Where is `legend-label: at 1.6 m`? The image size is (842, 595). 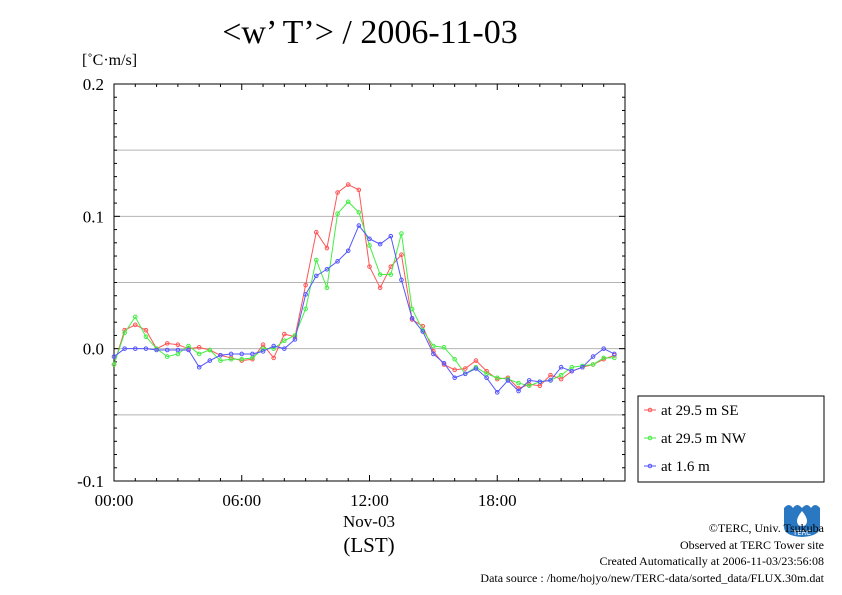
legend-label: at 1.6 m is located at coordinates (685, 467).